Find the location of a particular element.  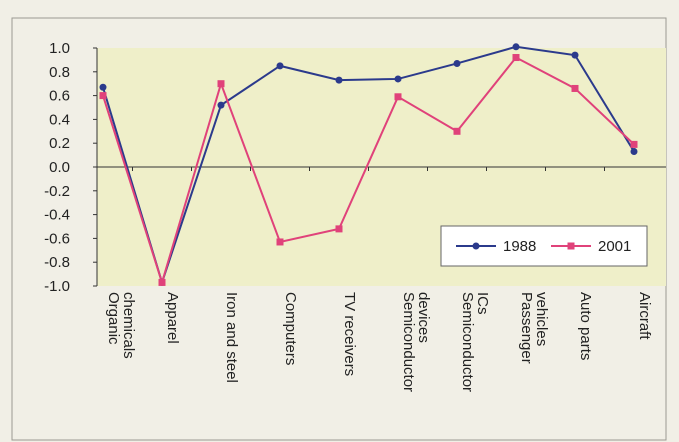

legend-marker-1988 is located at coordinates (476, 246).